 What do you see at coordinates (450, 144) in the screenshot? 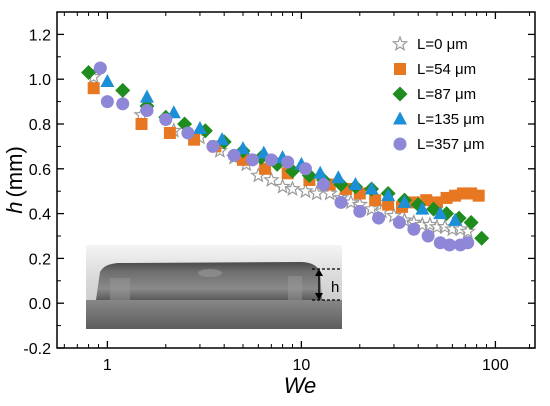
I see `legend-label: L=357 μm` at bounding box center [450, 144].